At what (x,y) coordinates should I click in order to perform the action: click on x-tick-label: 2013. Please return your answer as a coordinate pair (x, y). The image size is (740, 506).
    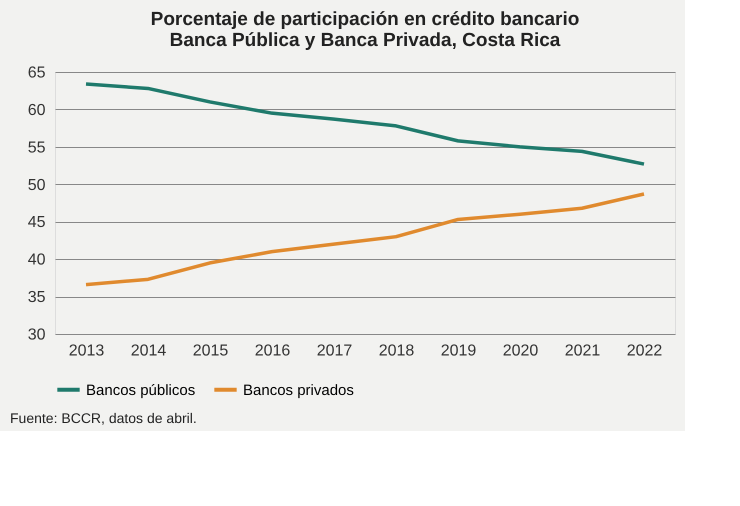
    Looking at the image, I should click on (86, 351).